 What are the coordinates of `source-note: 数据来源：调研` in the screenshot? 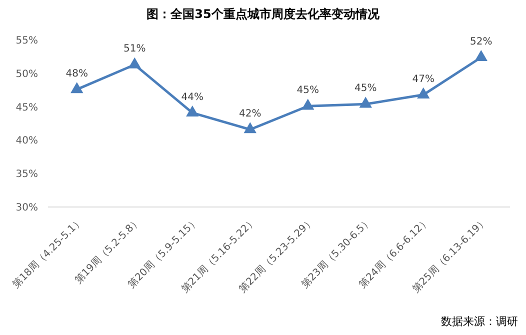 It's located at (479, 321).